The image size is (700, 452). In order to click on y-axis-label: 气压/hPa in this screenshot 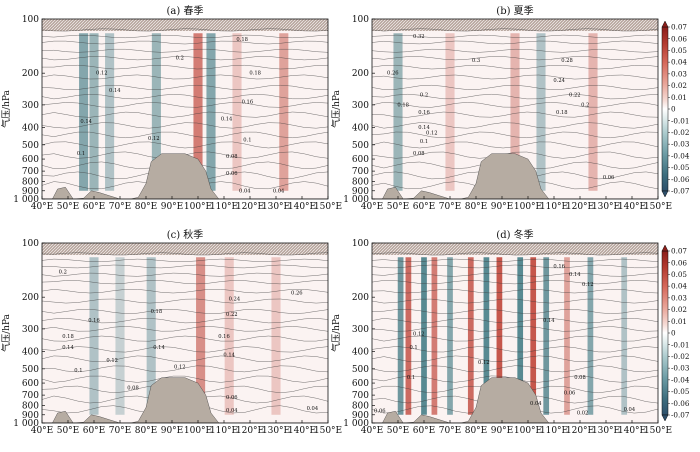, I will do `click(6, 108)`.